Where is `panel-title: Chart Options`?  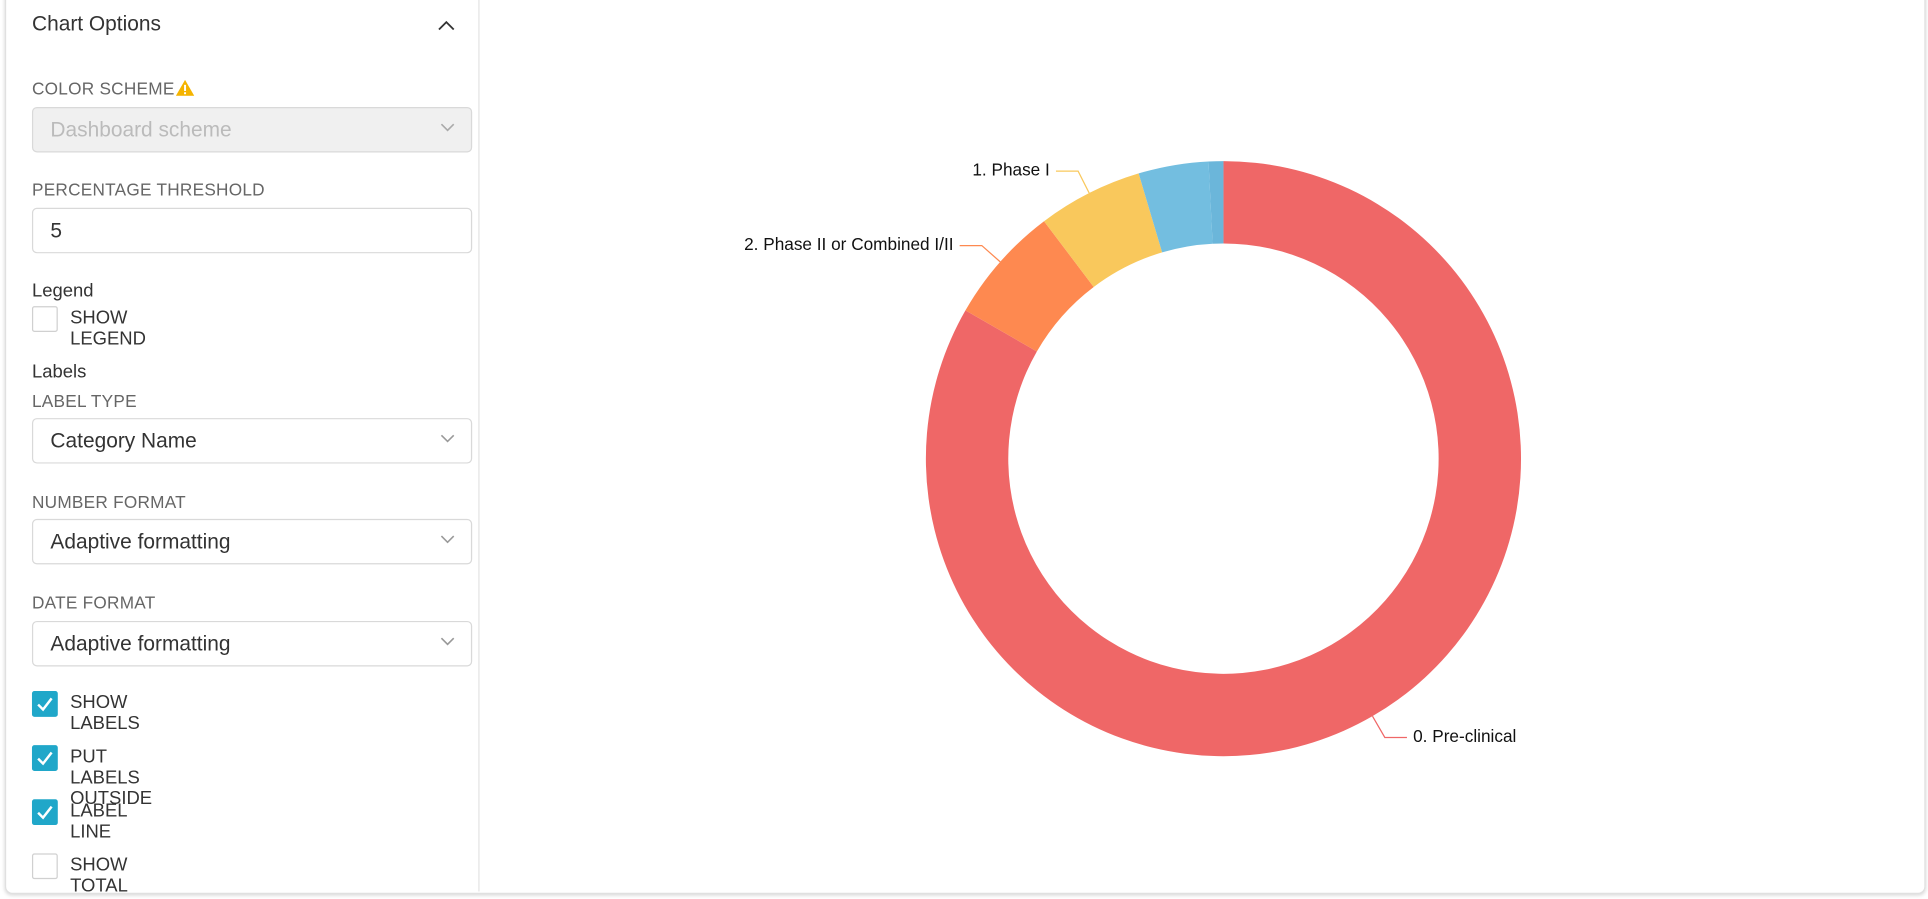
panel-title: Chart Options is located at coordinates (96, 24).